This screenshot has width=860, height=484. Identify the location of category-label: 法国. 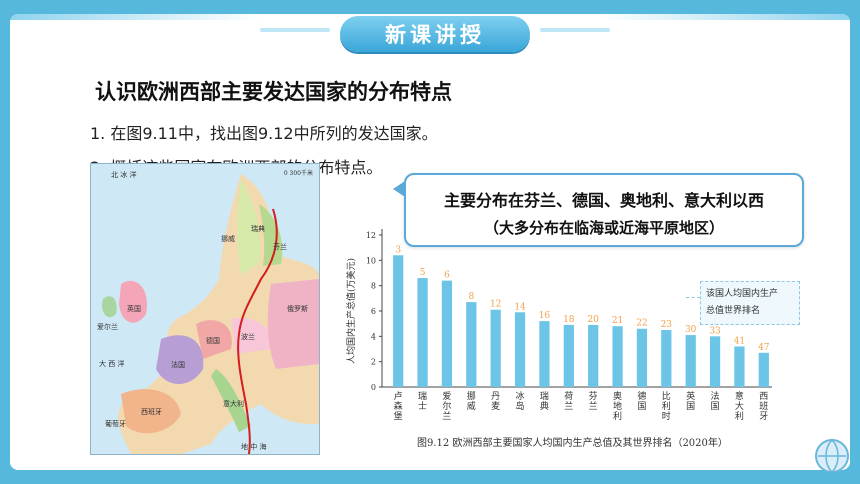
(715, 401).